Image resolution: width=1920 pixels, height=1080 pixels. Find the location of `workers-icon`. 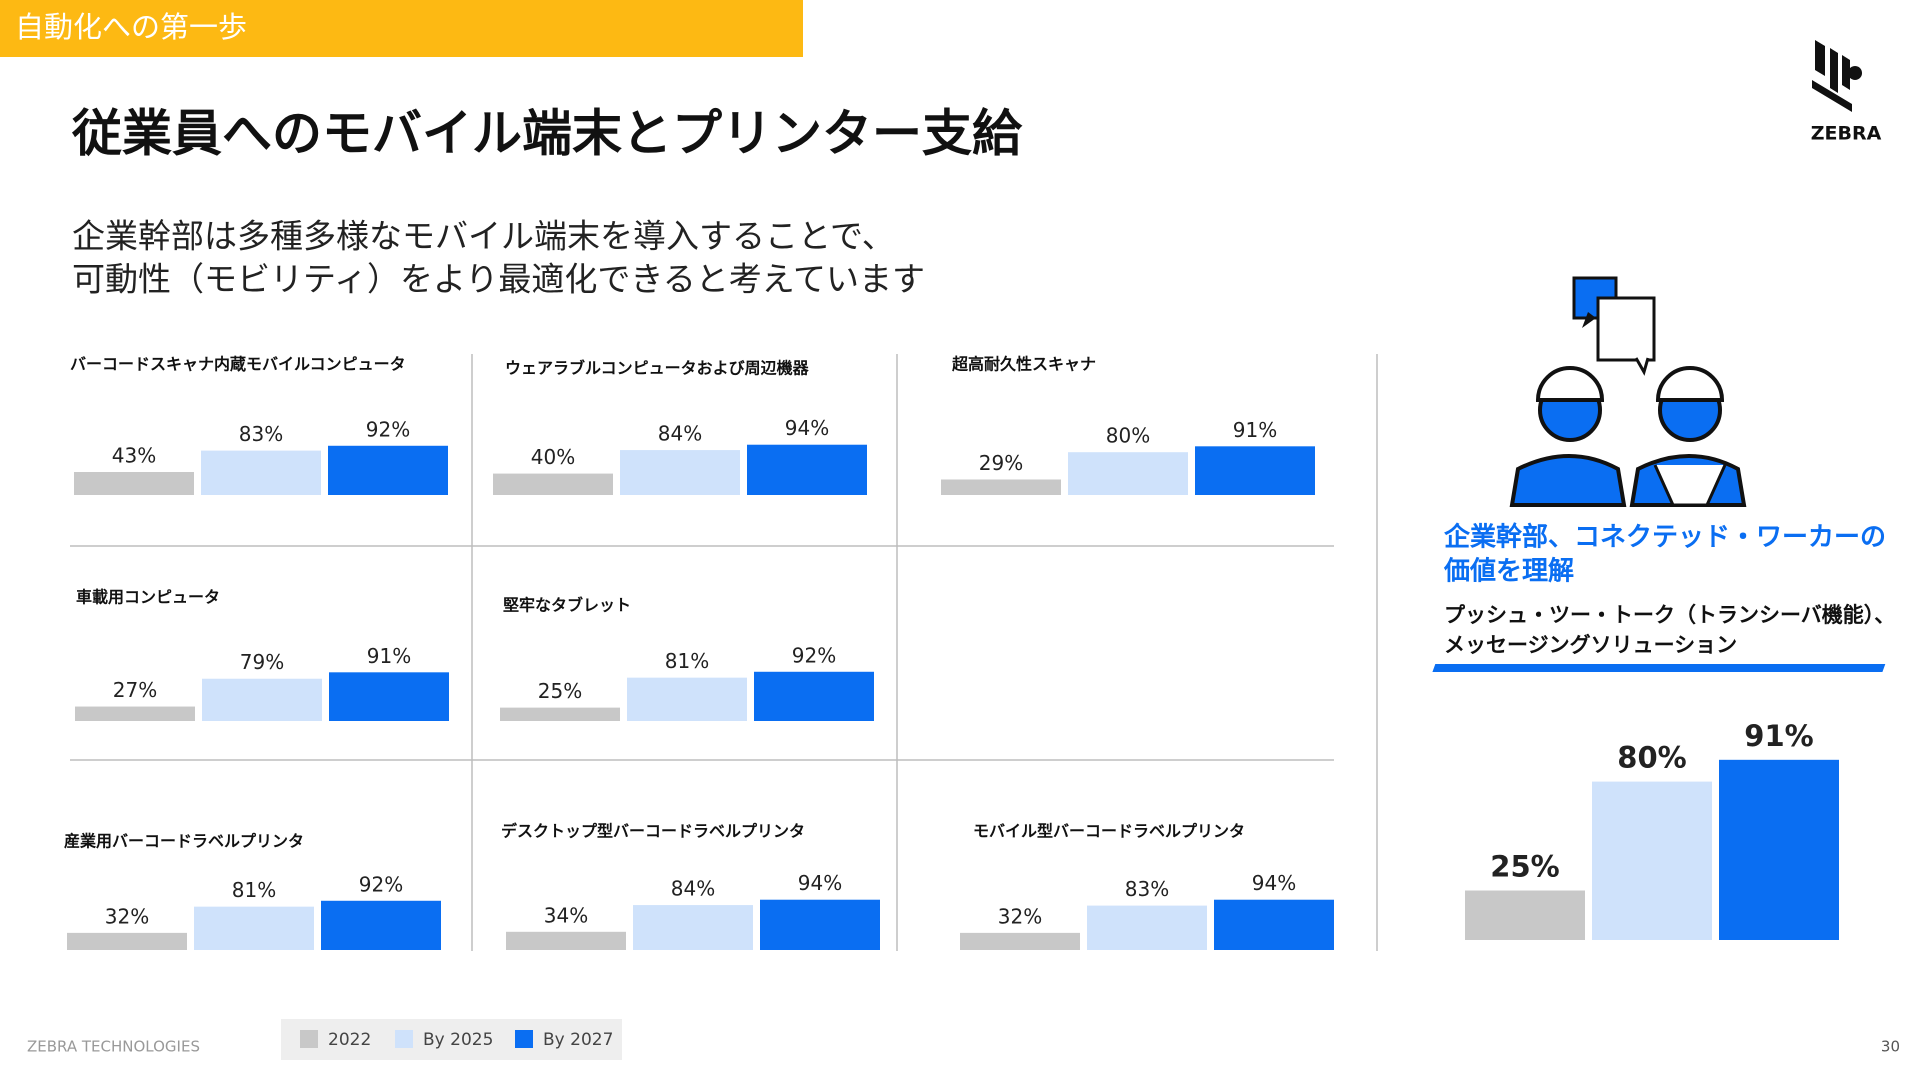

workers-icon is located at coordinates (1628, 391).